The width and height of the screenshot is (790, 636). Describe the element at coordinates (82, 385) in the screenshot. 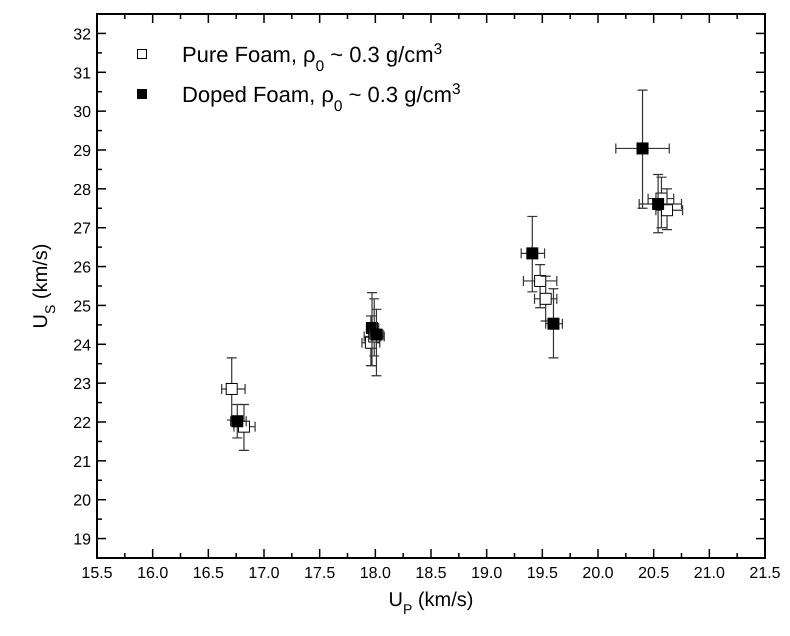

I see `y-tick-label: 23` at that location.